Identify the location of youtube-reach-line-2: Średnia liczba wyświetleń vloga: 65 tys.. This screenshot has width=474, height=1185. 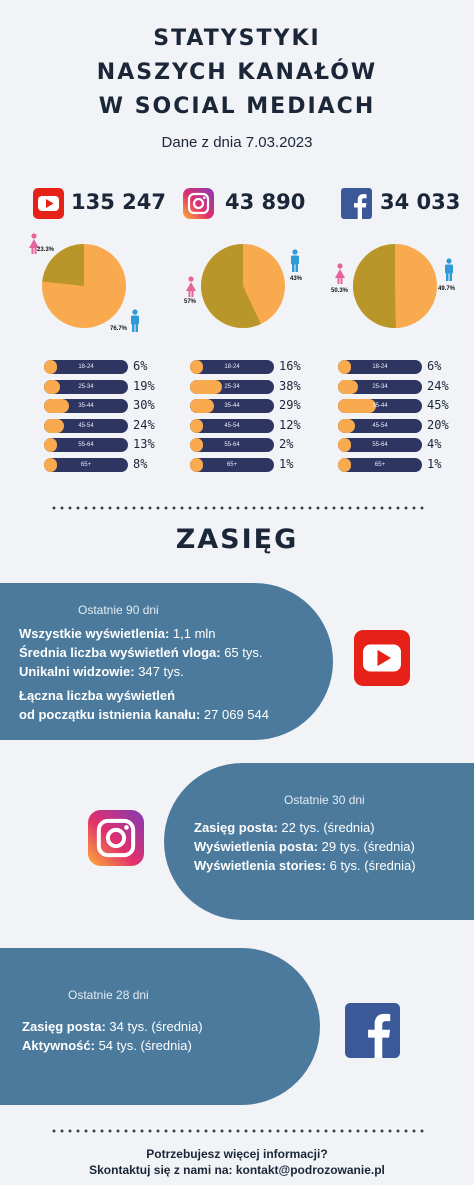
(141, 652).